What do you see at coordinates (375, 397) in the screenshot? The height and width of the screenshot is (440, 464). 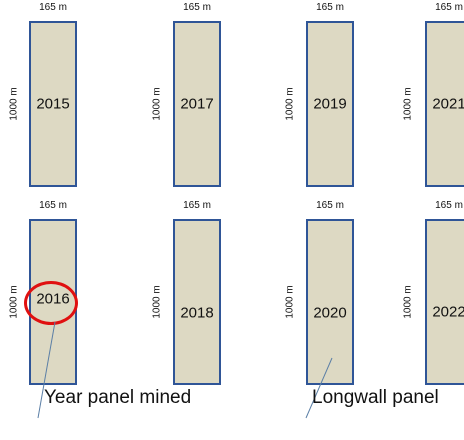 I see `longwall-panel-annotation: Longwall panel` at bounding box center [375, 397].